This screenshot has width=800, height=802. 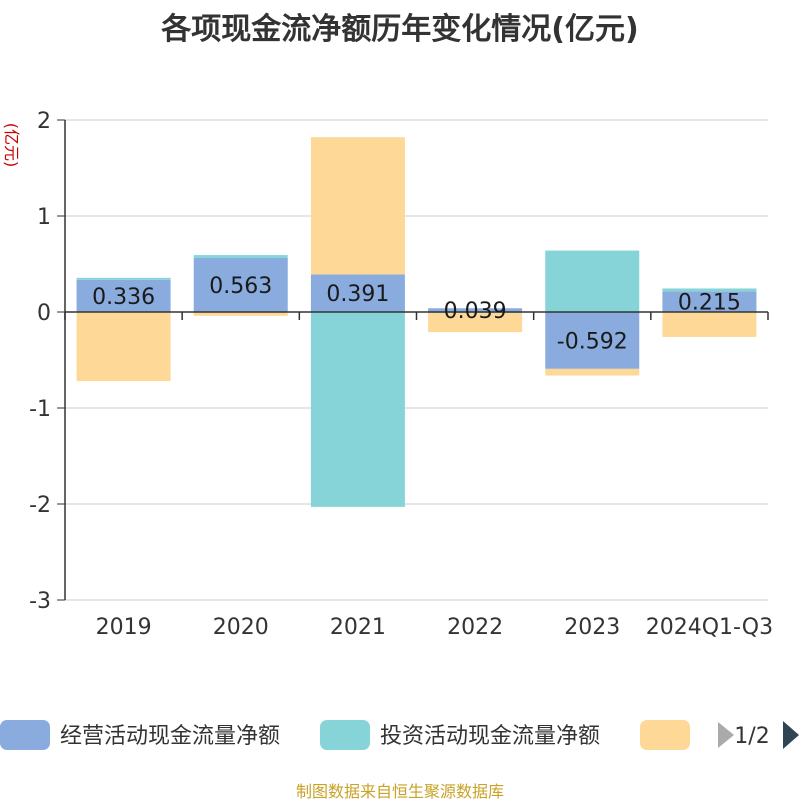 I want to click on bar-3-2019, so click(x=123, y=347).